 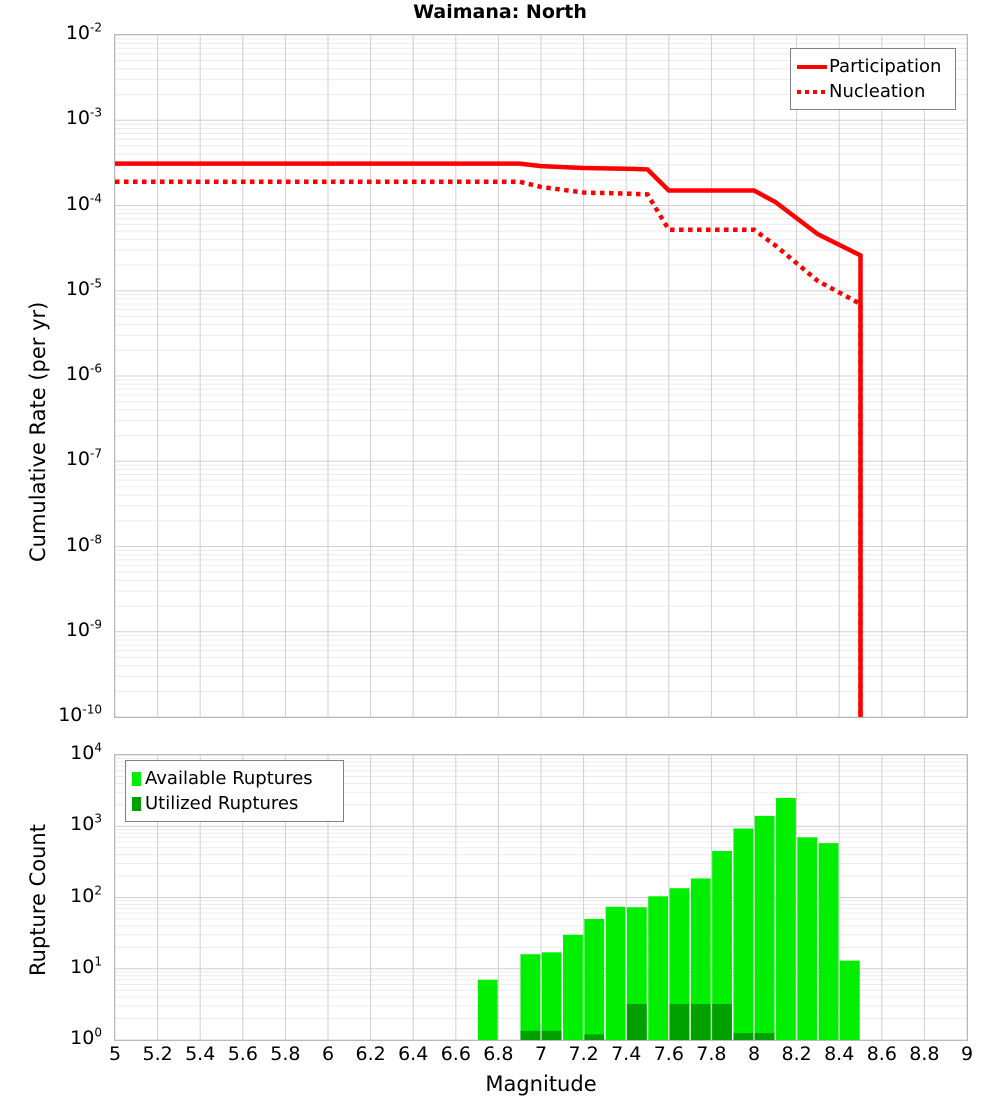 I want to click on legend-label-utilized: Utilized Ruptures, so click(x=222, y=803).